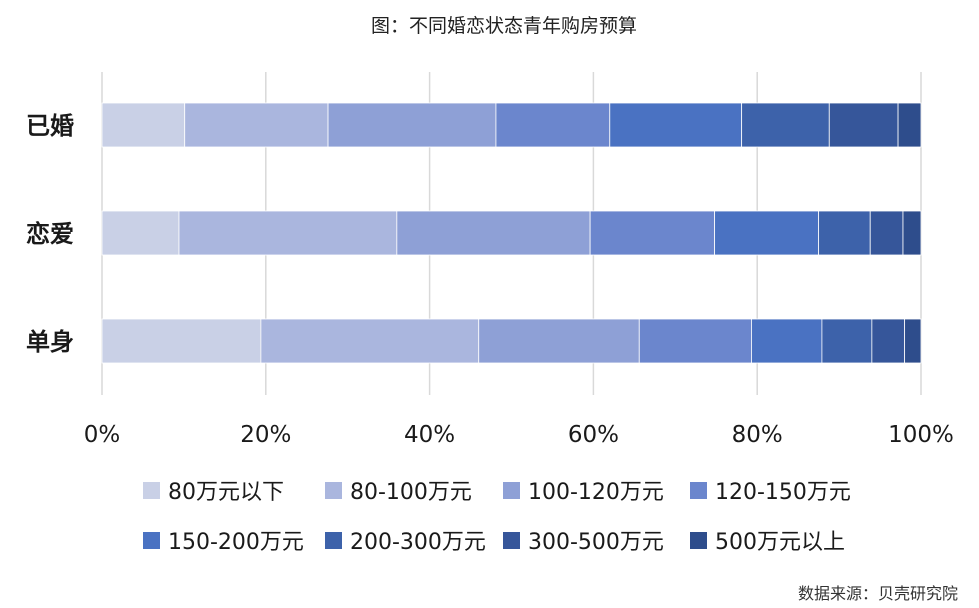 The image size is (979, 608). I want to click on legend-label: 80万元以下, so click(226, 492).